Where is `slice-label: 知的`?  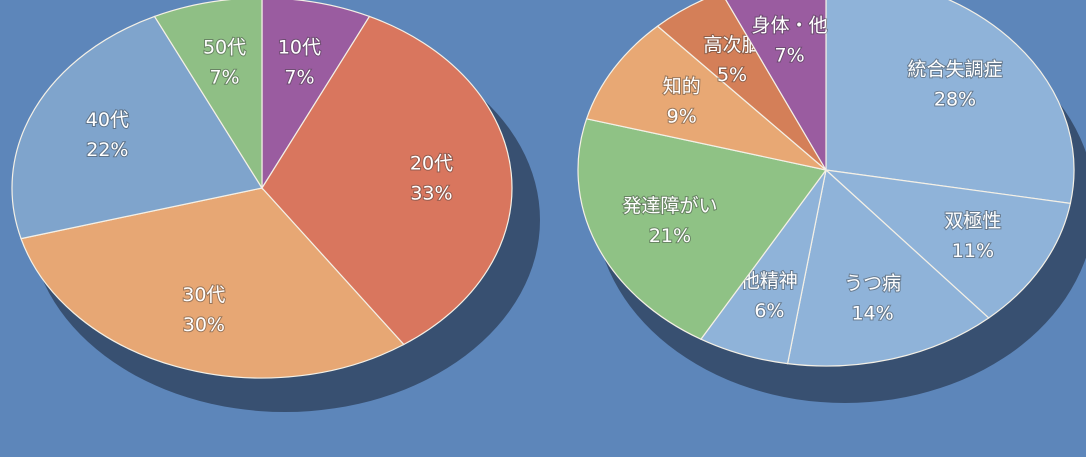 slice-label: 知的 is located at coordinates (682, 86).